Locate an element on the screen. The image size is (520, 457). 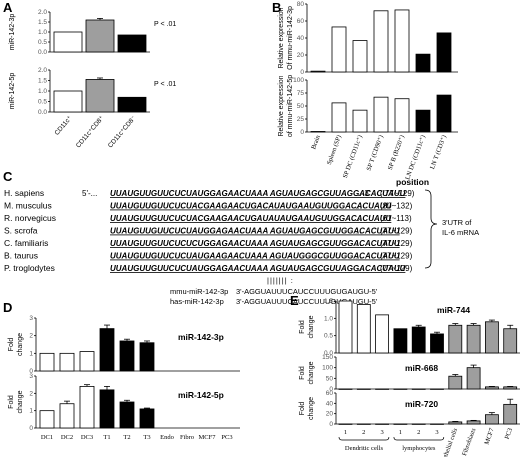
panel-a-category-label: CD11c⁺CD8⁺ is located at coordinates (90, 131).